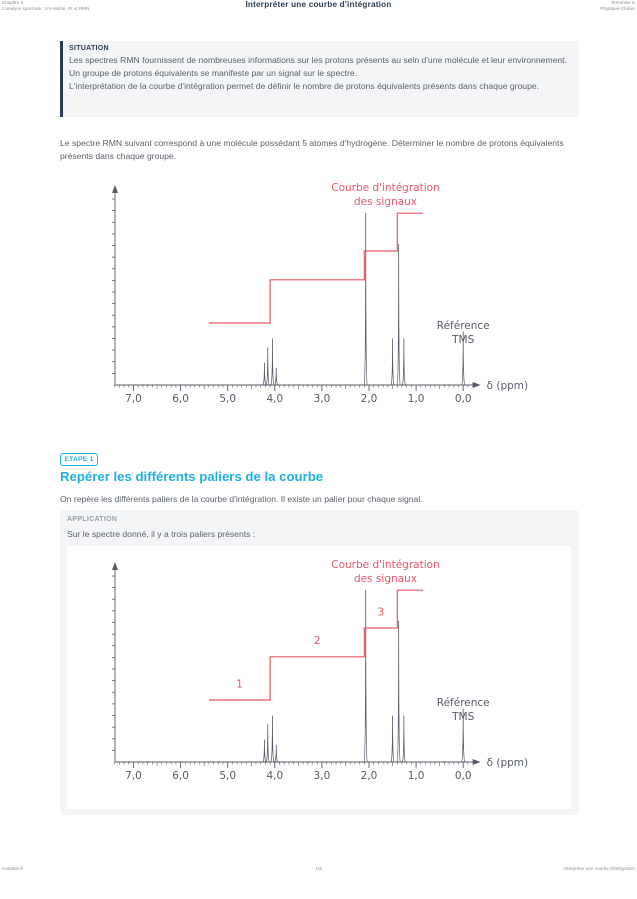 Image resolution: width=637 pixels, height=899 pixels. What do you see at coordinates (317, 640) in the screenshot?
I see `step-label: 2` at bounding box center [317, 640].